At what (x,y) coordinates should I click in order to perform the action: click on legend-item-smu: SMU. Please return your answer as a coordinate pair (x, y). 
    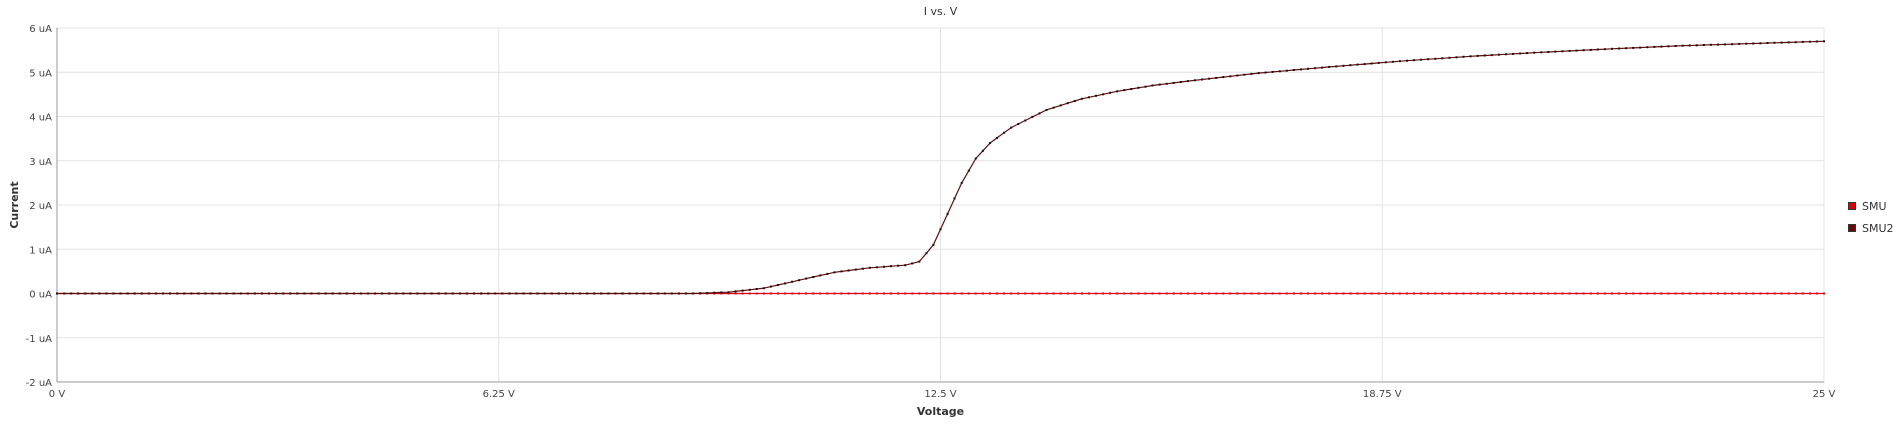
    Looking at the image, I should click on (1871, 206).